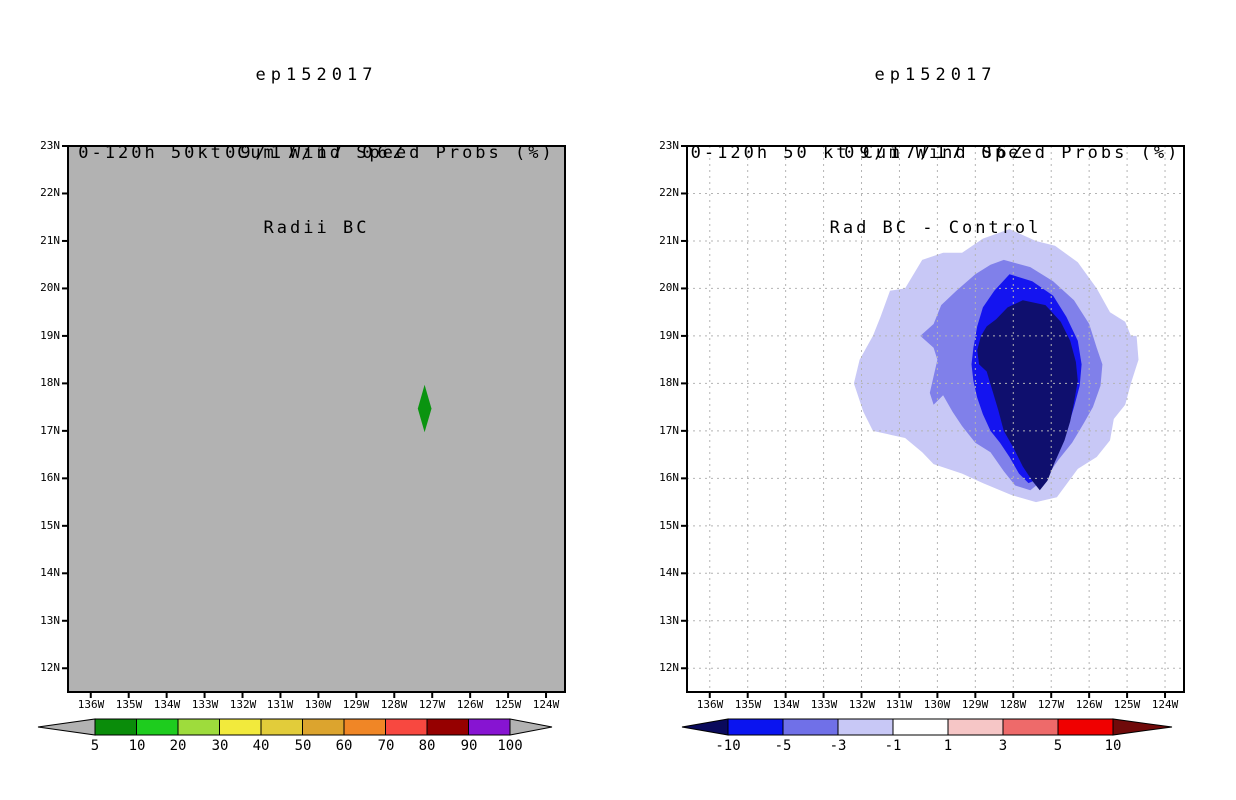  Describe the element at coordinates (50, 525) in the screenshot. I see `left-lat-tick-label: 15N` at that location.